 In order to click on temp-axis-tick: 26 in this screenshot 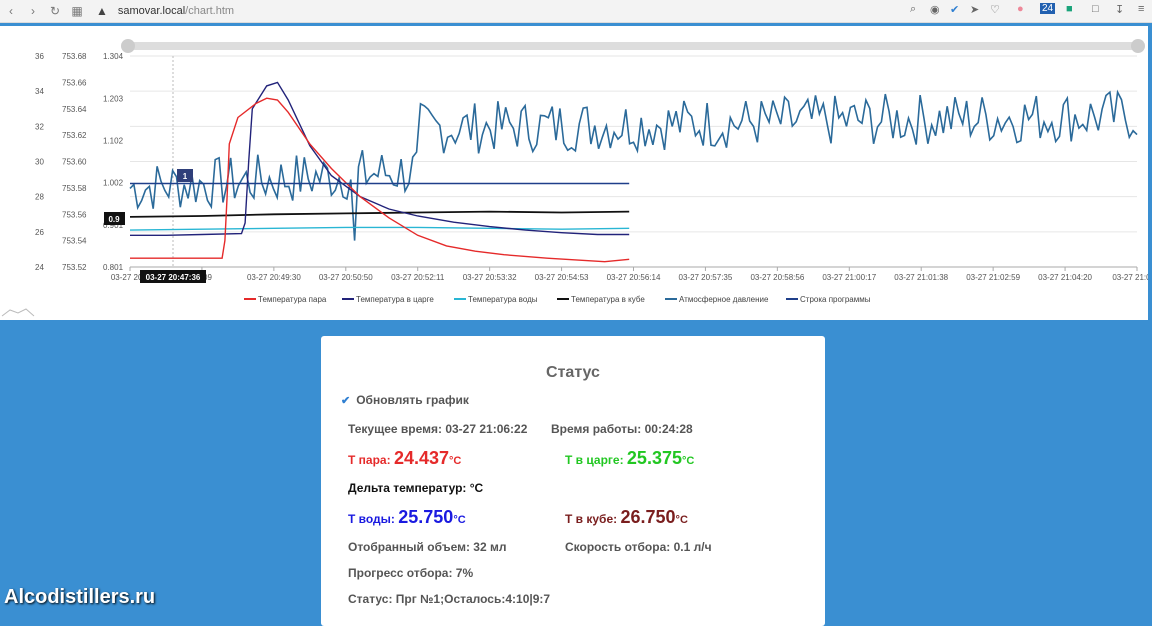, I will do `click(39, 232)`.